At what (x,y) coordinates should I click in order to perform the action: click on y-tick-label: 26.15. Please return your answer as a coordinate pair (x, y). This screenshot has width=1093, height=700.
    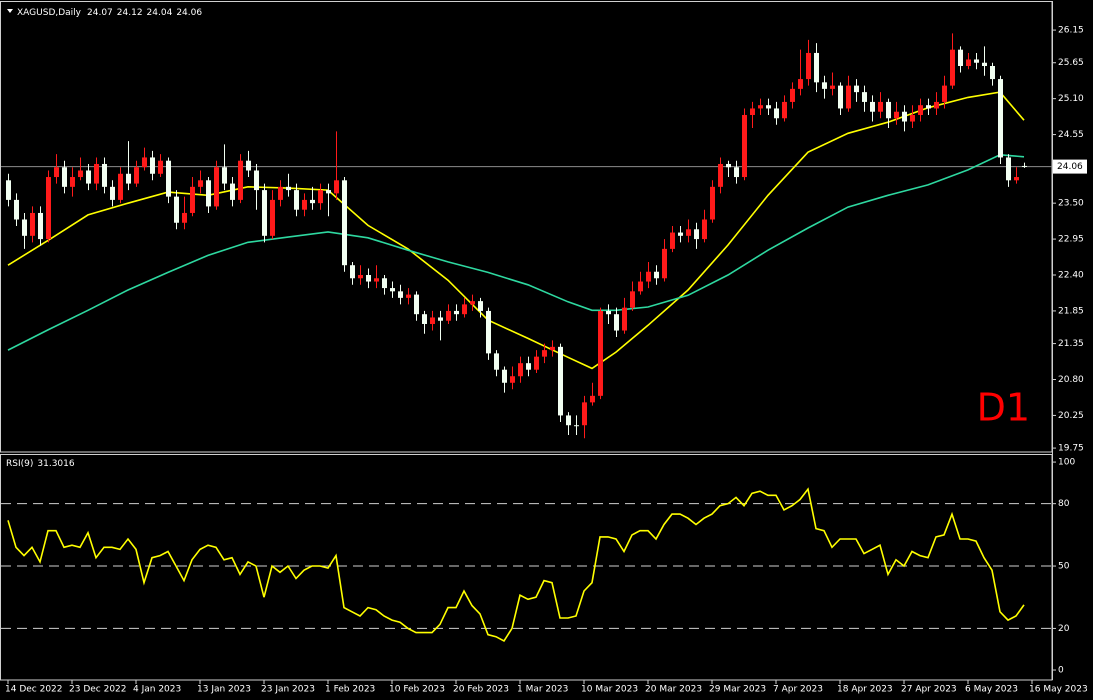
    Looking at the image, I should click on (1071, 31).